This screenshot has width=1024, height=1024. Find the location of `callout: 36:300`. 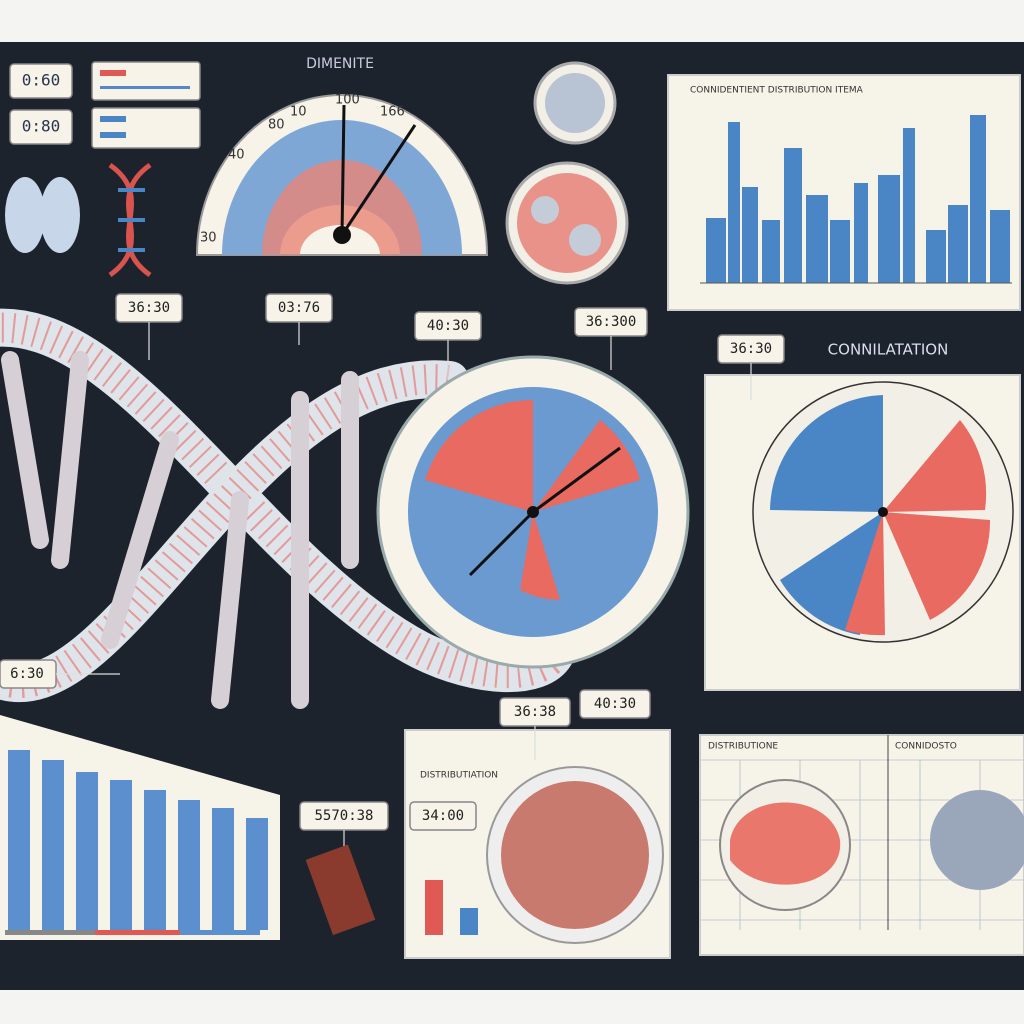

callout: 36:300 is located at coordinates (611, 322).